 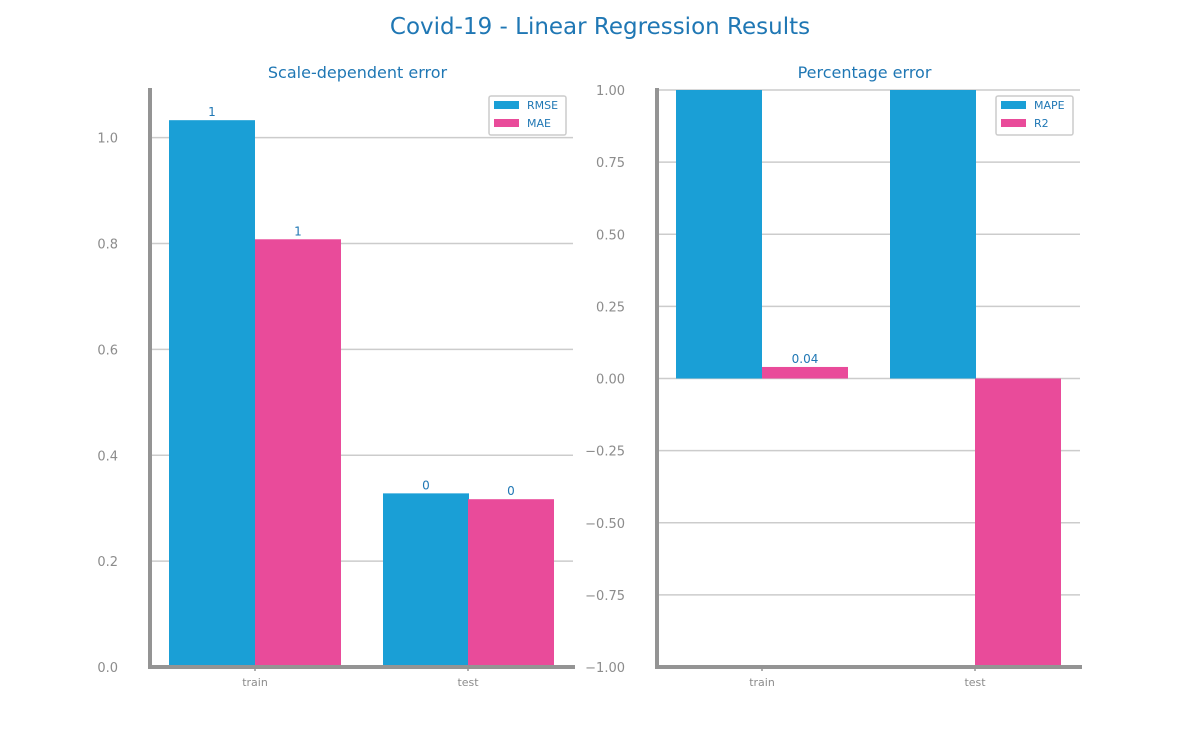 I want to click on y-tick-label: −0.25, so click(x=605, y=452).